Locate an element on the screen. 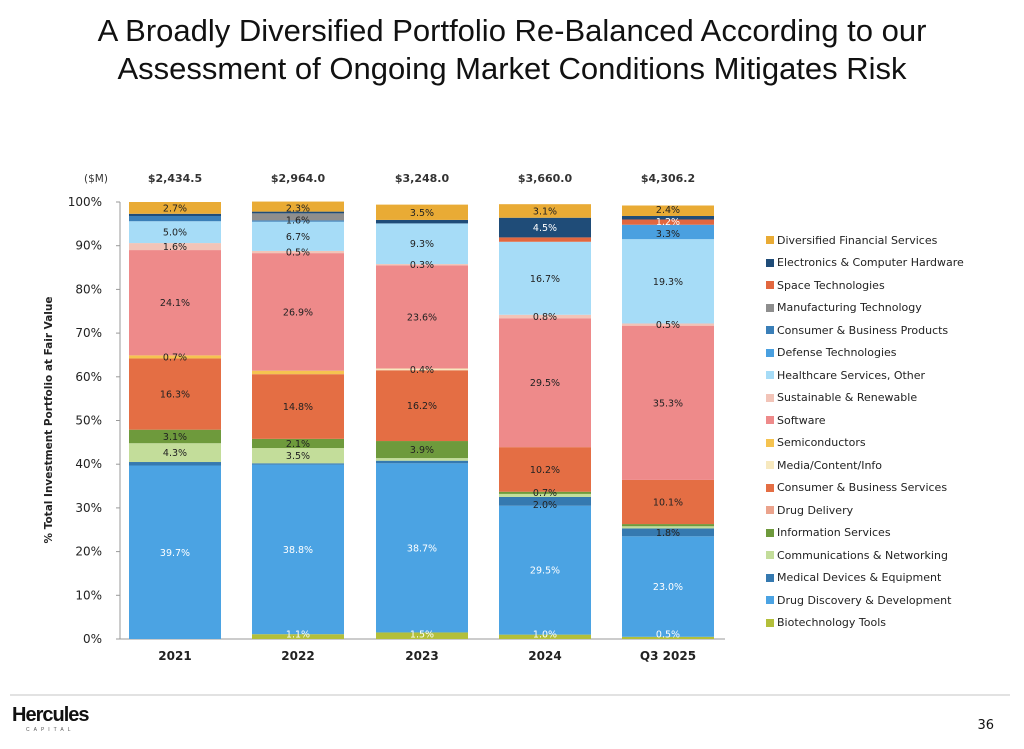 This screenshot has height=749, width=1024. legend-item: Drug Delivery is located at coordinates (865, 510).